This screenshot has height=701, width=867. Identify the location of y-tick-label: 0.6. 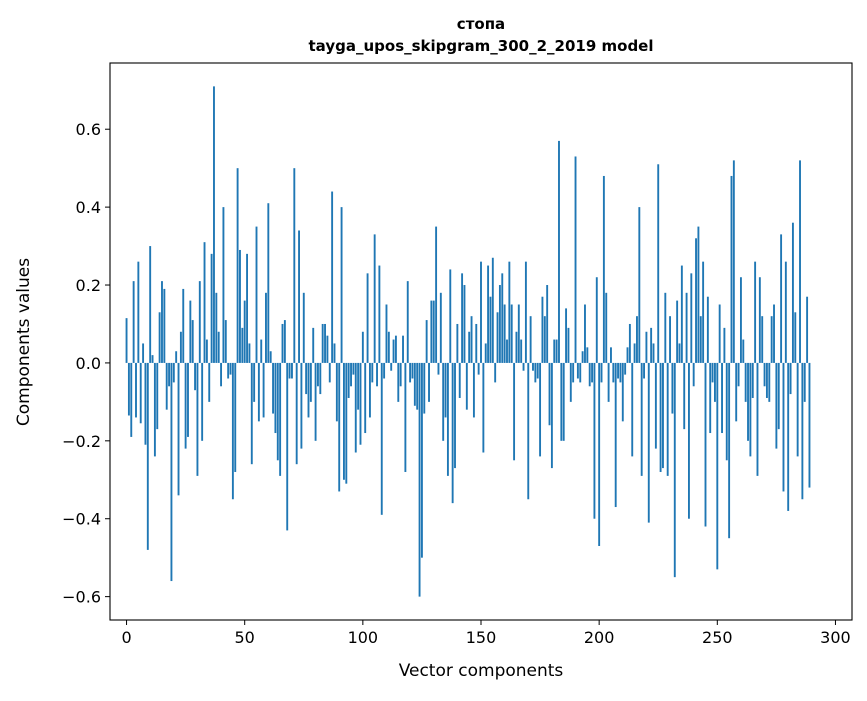
(88, 129).